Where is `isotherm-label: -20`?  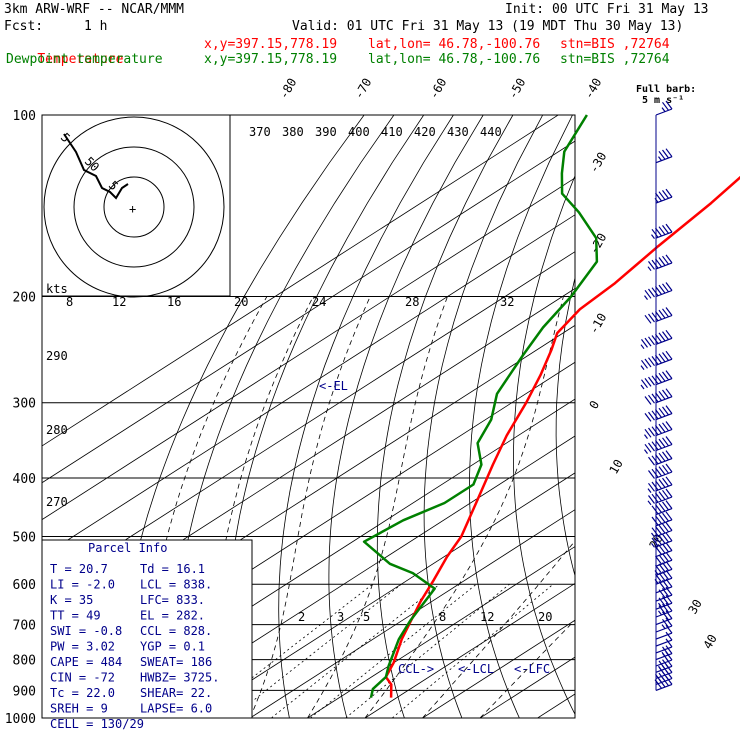
isotherm-label: -20 is located at coordinates (597, 244).